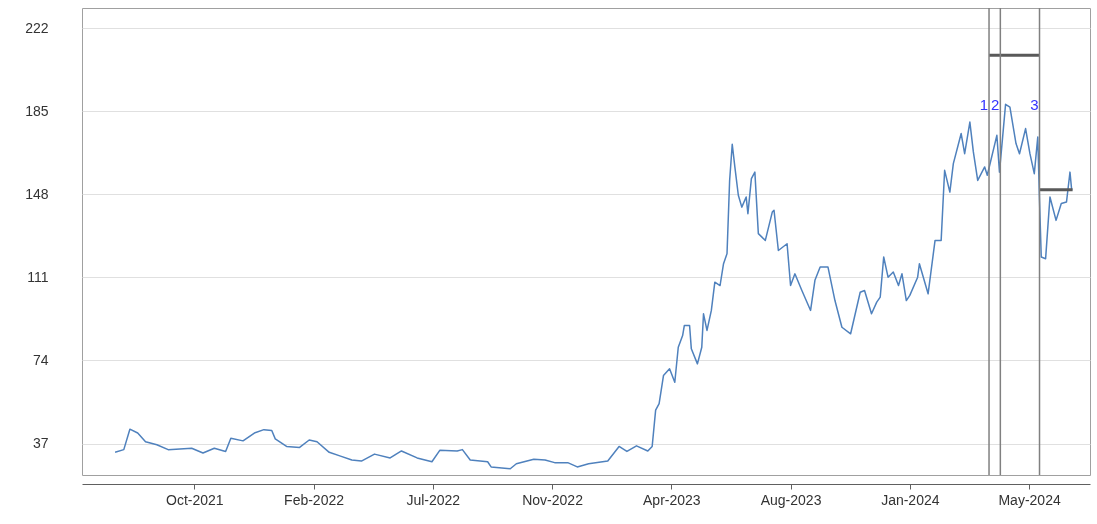  Describe the element at coordinates (40, 443) in the screenshot. I see `y-tick-label: 37` at that location.